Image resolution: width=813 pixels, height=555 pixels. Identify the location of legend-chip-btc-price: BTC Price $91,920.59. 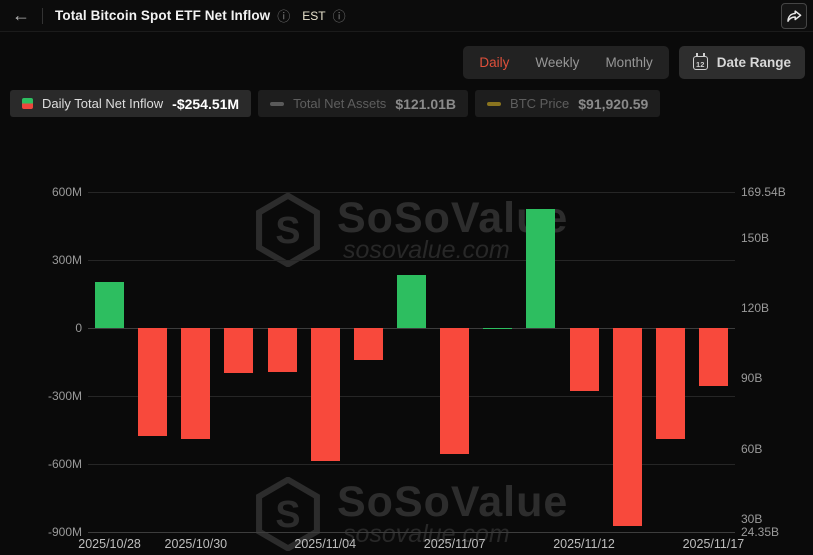
(568, 103).